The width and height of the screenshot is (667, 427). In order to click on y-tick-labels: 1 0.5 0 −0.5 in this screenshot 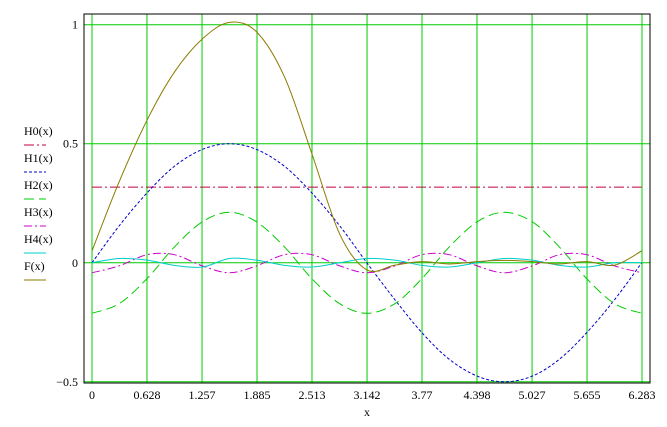, I will do `click(67, 203)`.